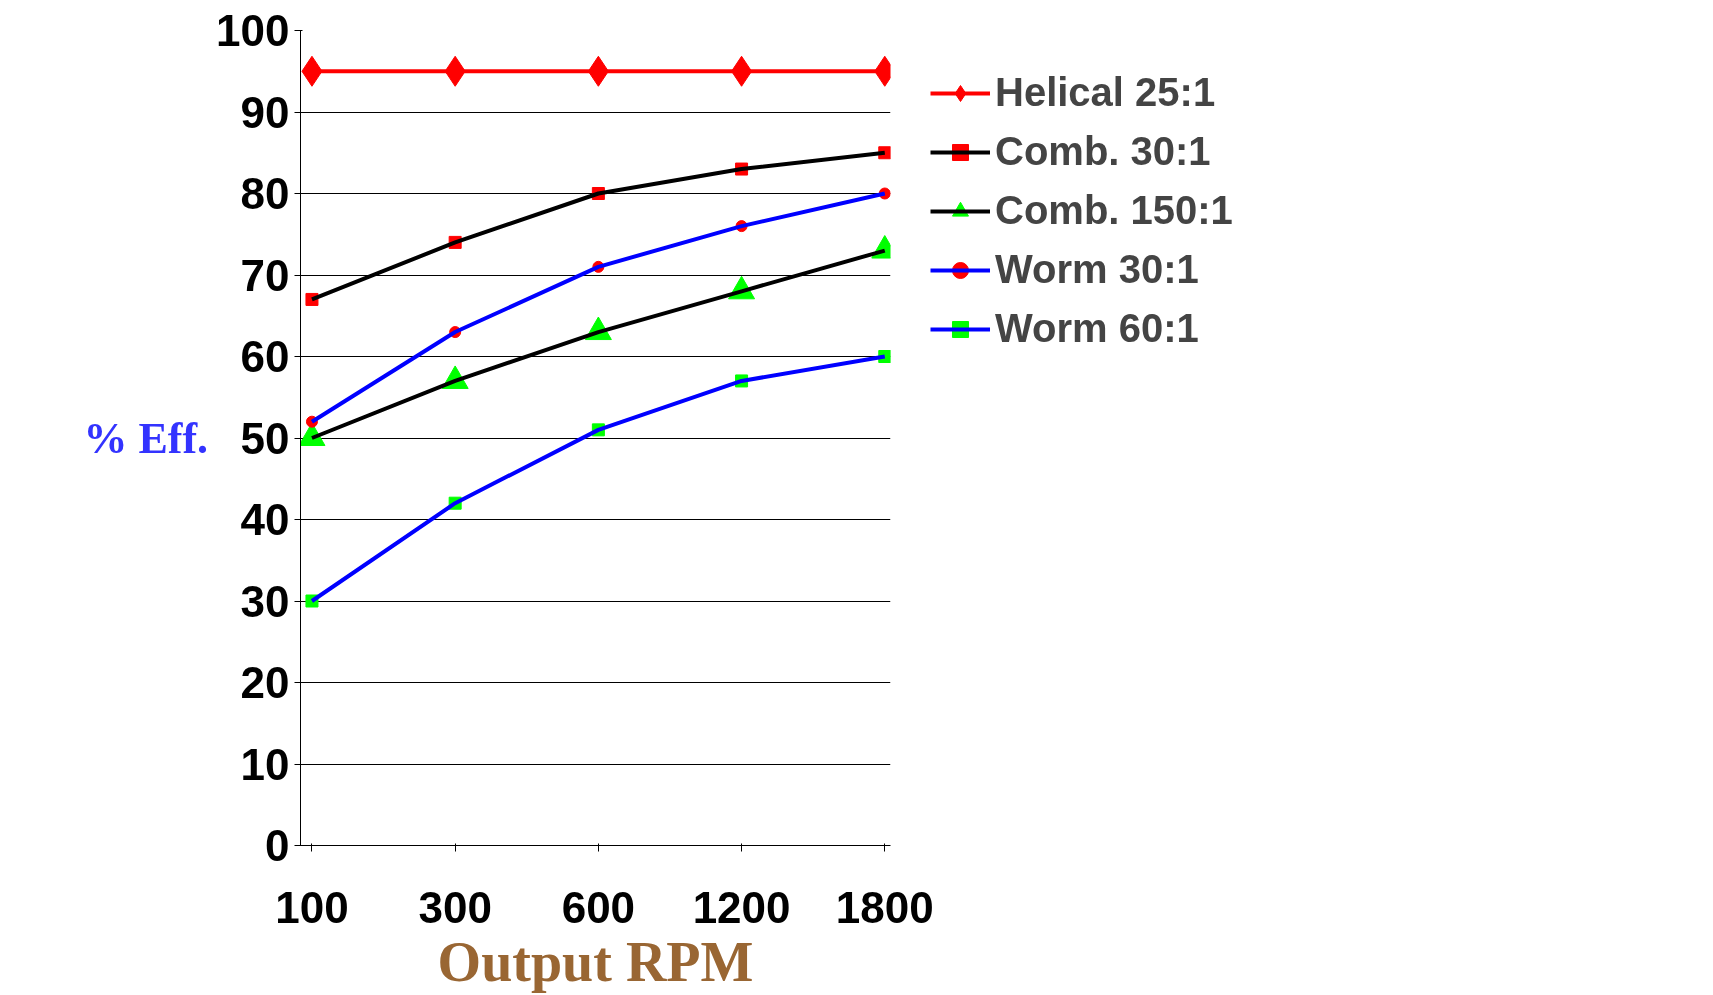  Describe the element at coordinates (595, 961) in the screenshot. I see `x-axis-title: Output RPM` at that location.